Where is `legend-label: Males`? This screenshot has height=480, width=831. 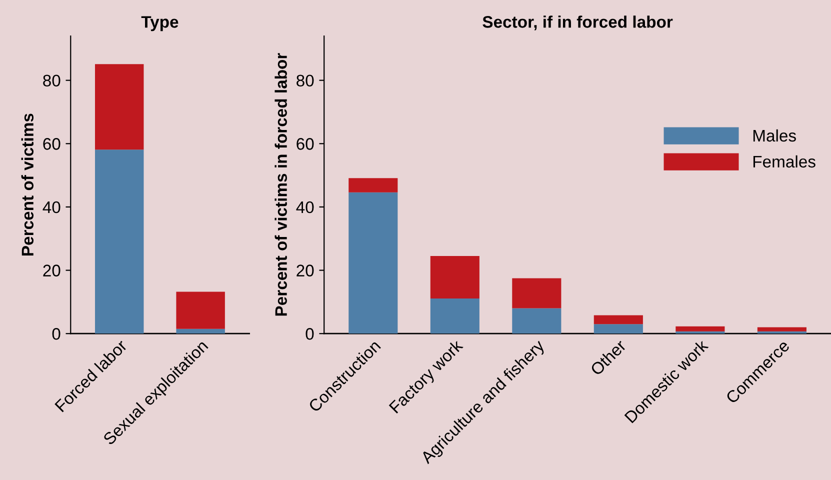 legend-label: Males is located at coordinates (774, 135).